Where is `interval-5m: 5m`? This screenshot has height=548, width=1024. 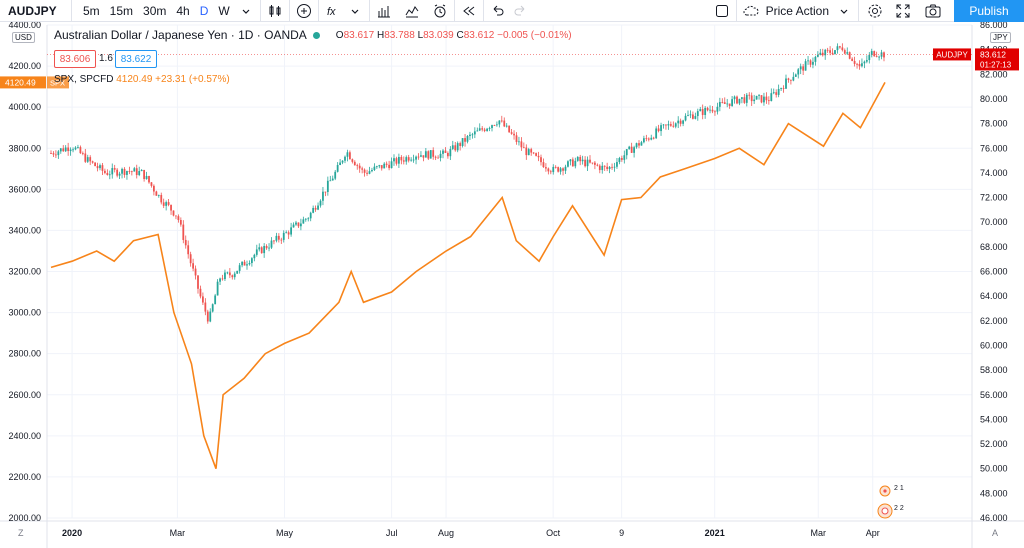
interval-5m: 5m is located at coordinates (91, 10).